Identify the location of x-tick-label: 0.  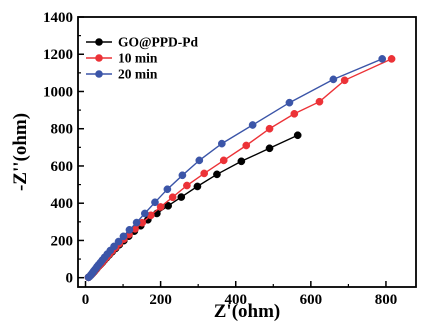
(86, 300).